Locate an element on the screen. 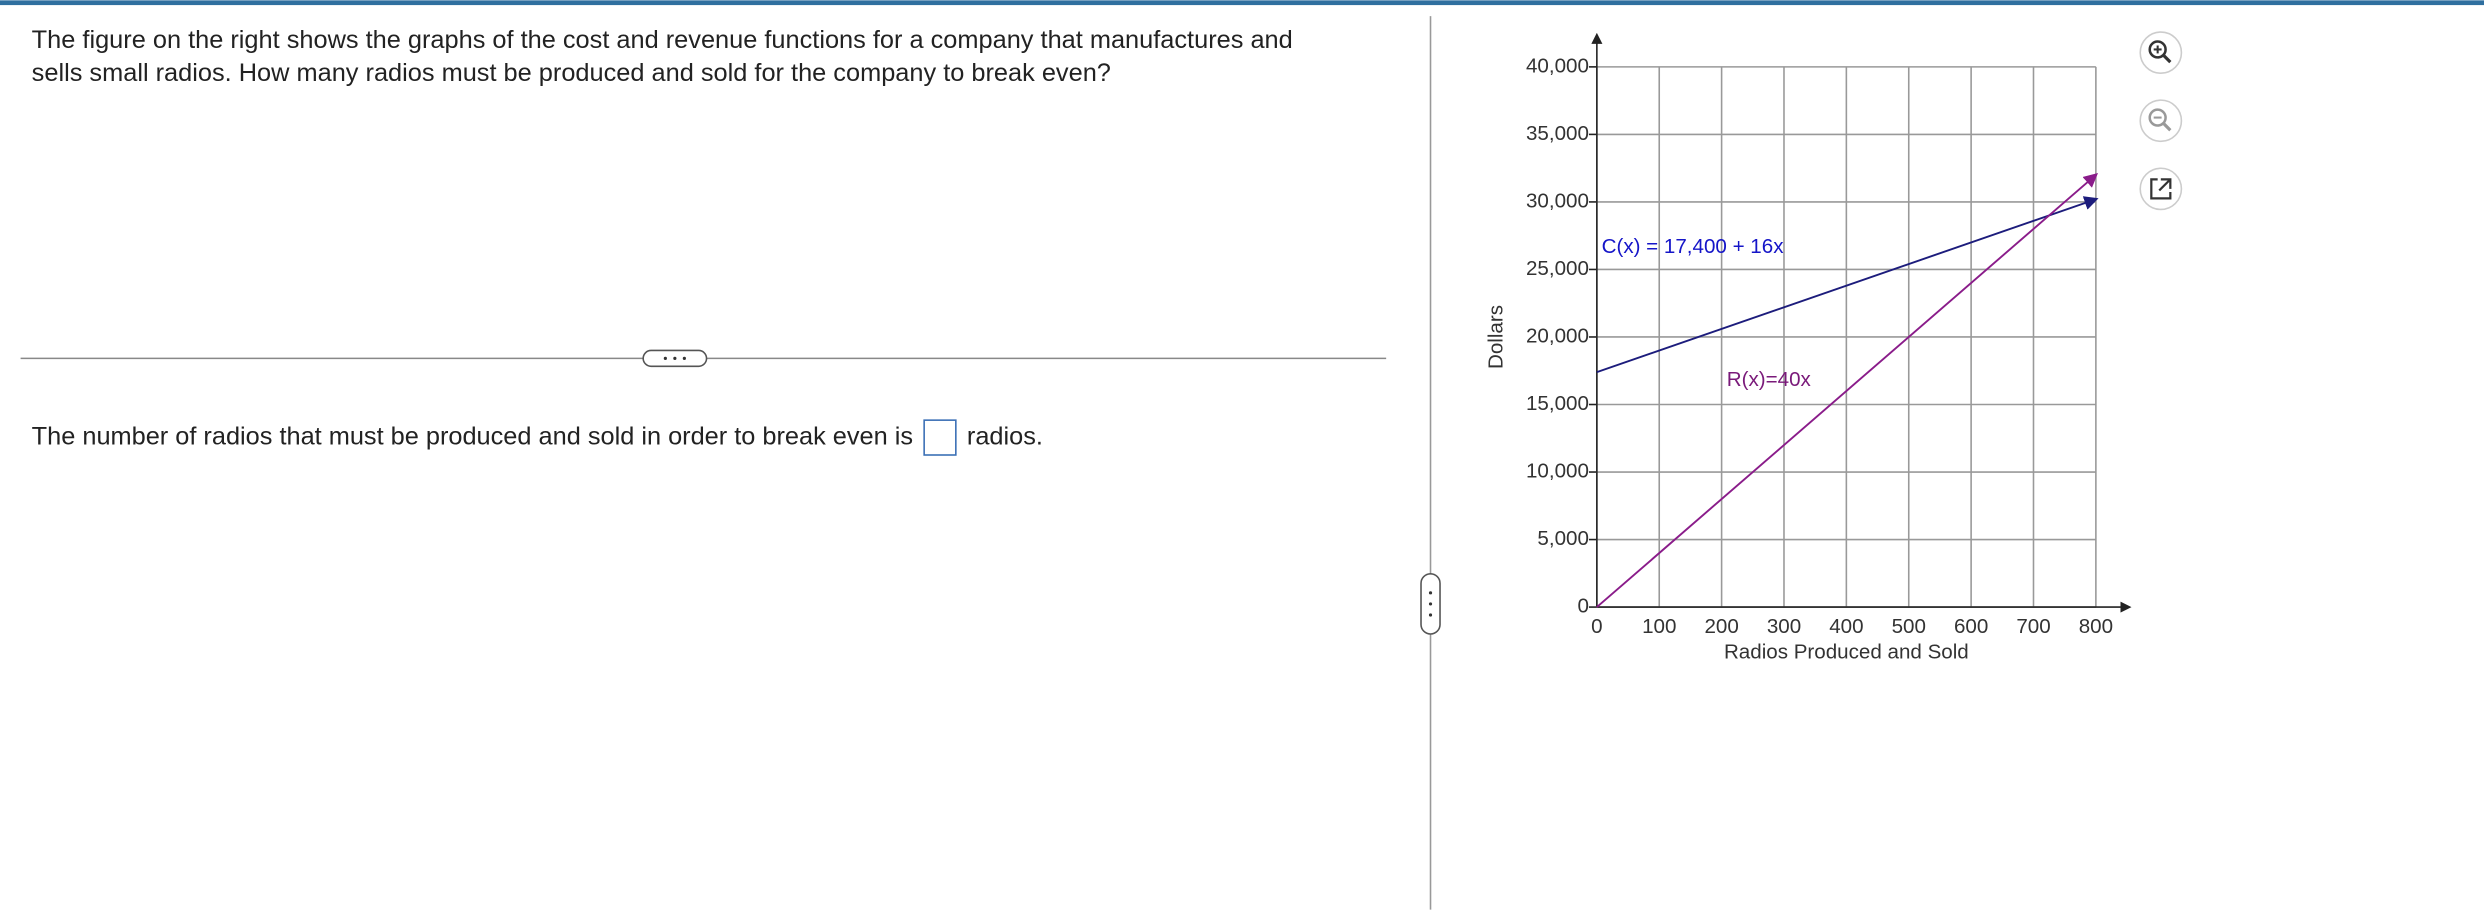 The width and height of the screenshot is (2484, 910). x-tick-label: 100 is located at coordinates (1659, 626).